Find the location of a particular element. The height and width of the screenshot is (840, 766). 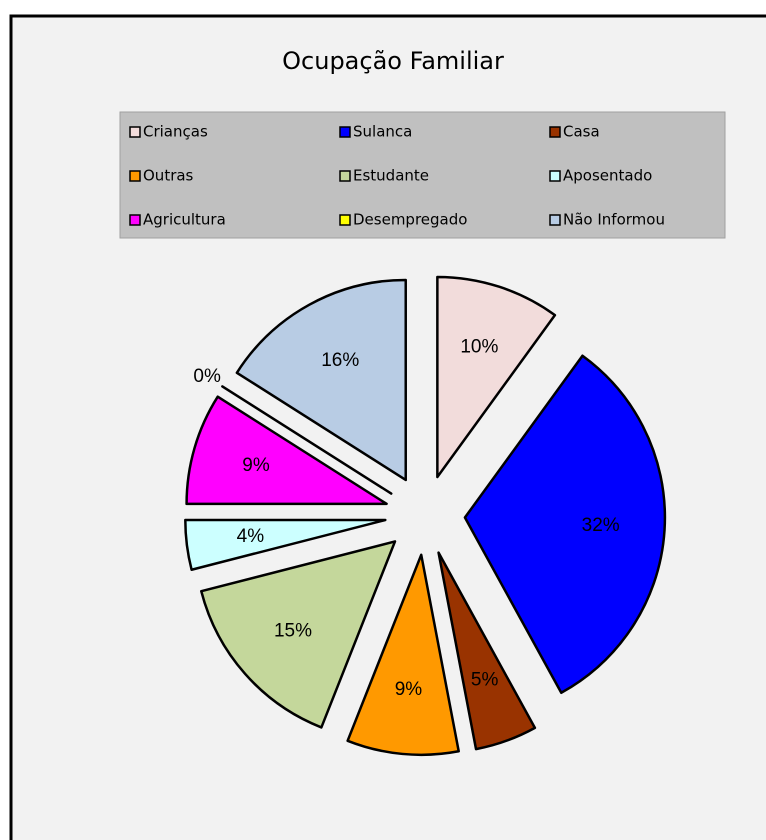

legend-label: Sulanca is located at coordinates (382, 132).